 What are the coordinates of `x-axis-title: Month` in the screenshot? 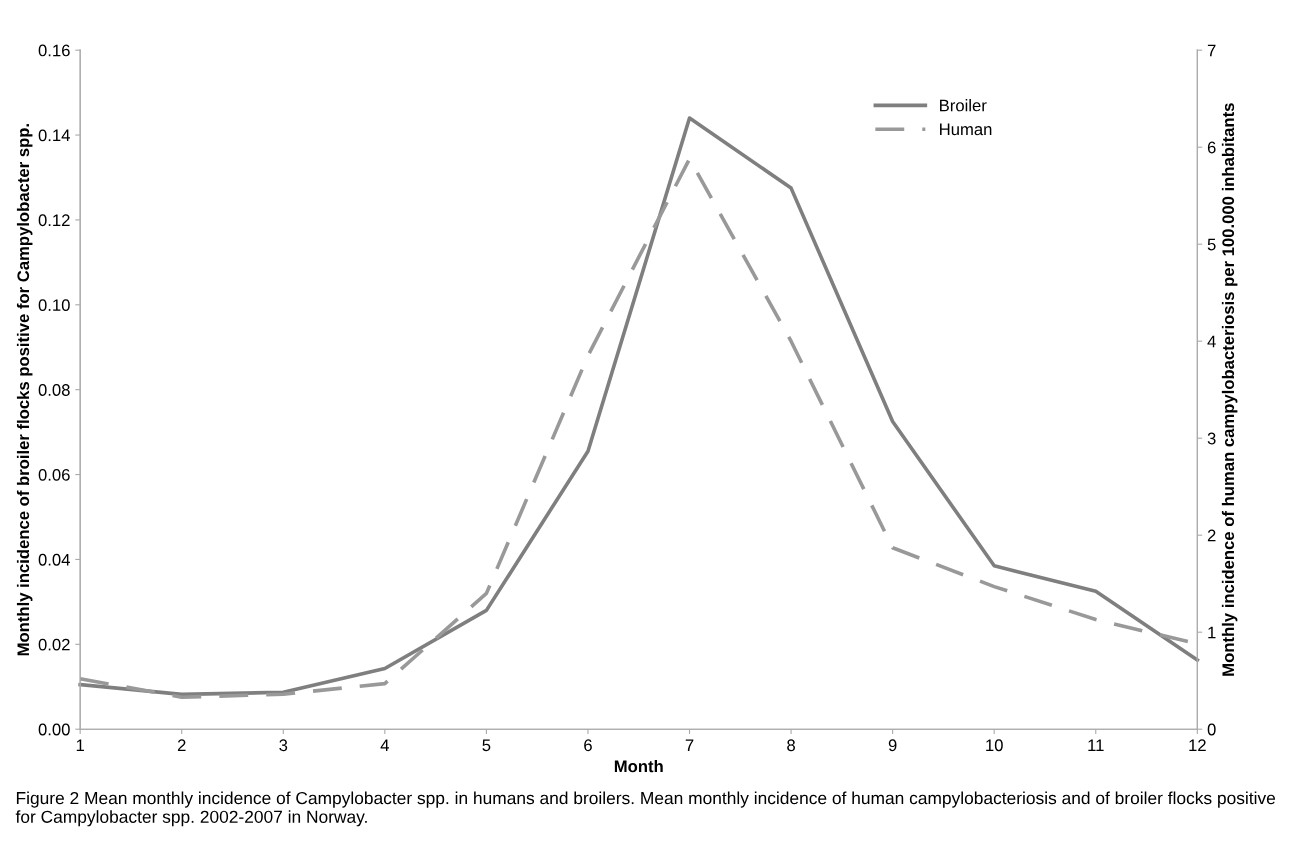 It's located at (638, 766).